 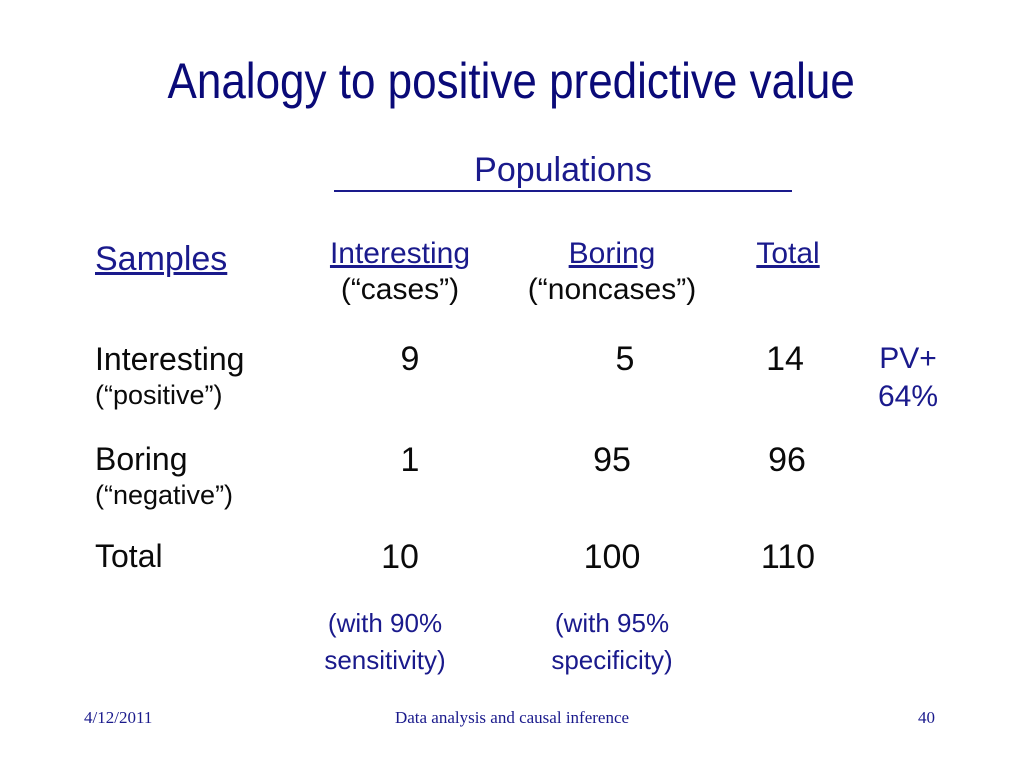 I want to click on row-label-main: Boring, so click(x=141, y=459).